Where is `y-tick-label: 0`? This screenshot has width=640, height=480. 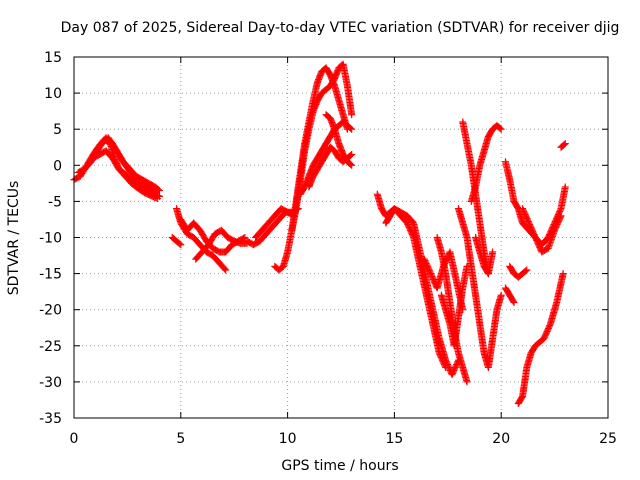
y-tick-label: 0 is located at coordinates (57, 166).